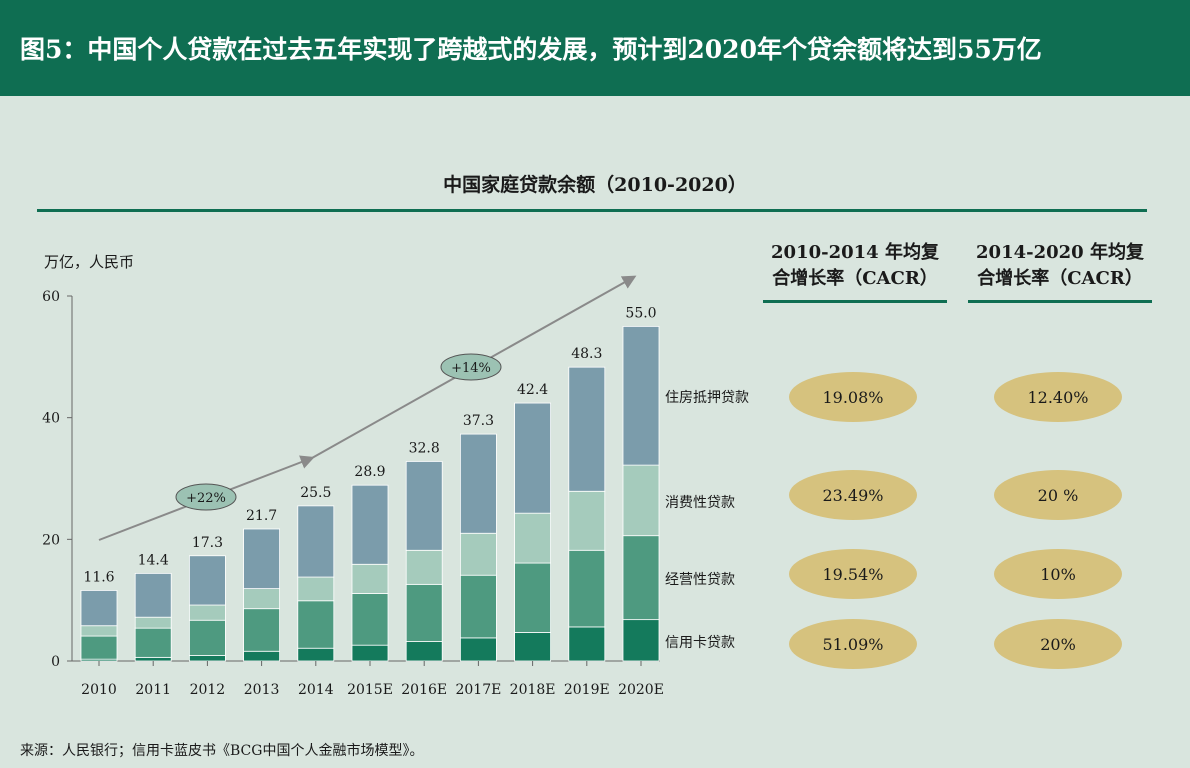 This screenshot has width=1190, height=768. I want to click on bar-total-label: 14.4, so click(153, 560).